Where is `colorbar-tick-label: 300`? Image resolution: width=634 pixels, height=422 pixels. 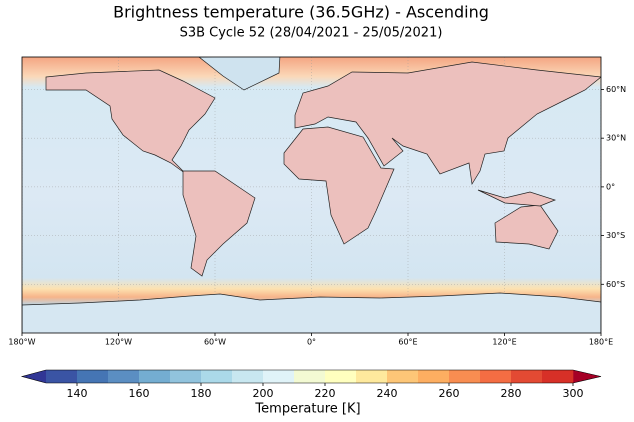
colorbar-tick-label: 300 is located at coordinates (573, 393).